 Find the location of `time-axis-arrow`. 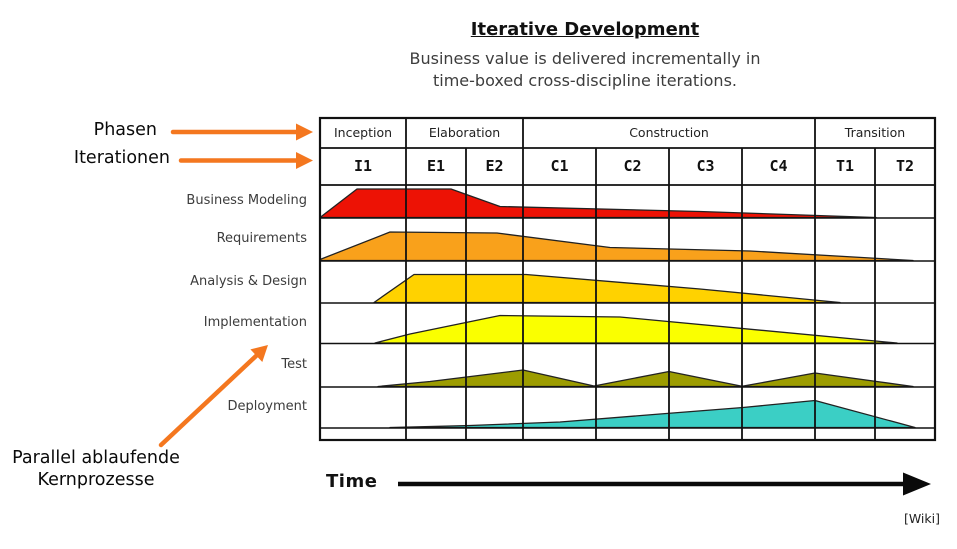

time-axis-arrow is located at coordinates (664, 484).